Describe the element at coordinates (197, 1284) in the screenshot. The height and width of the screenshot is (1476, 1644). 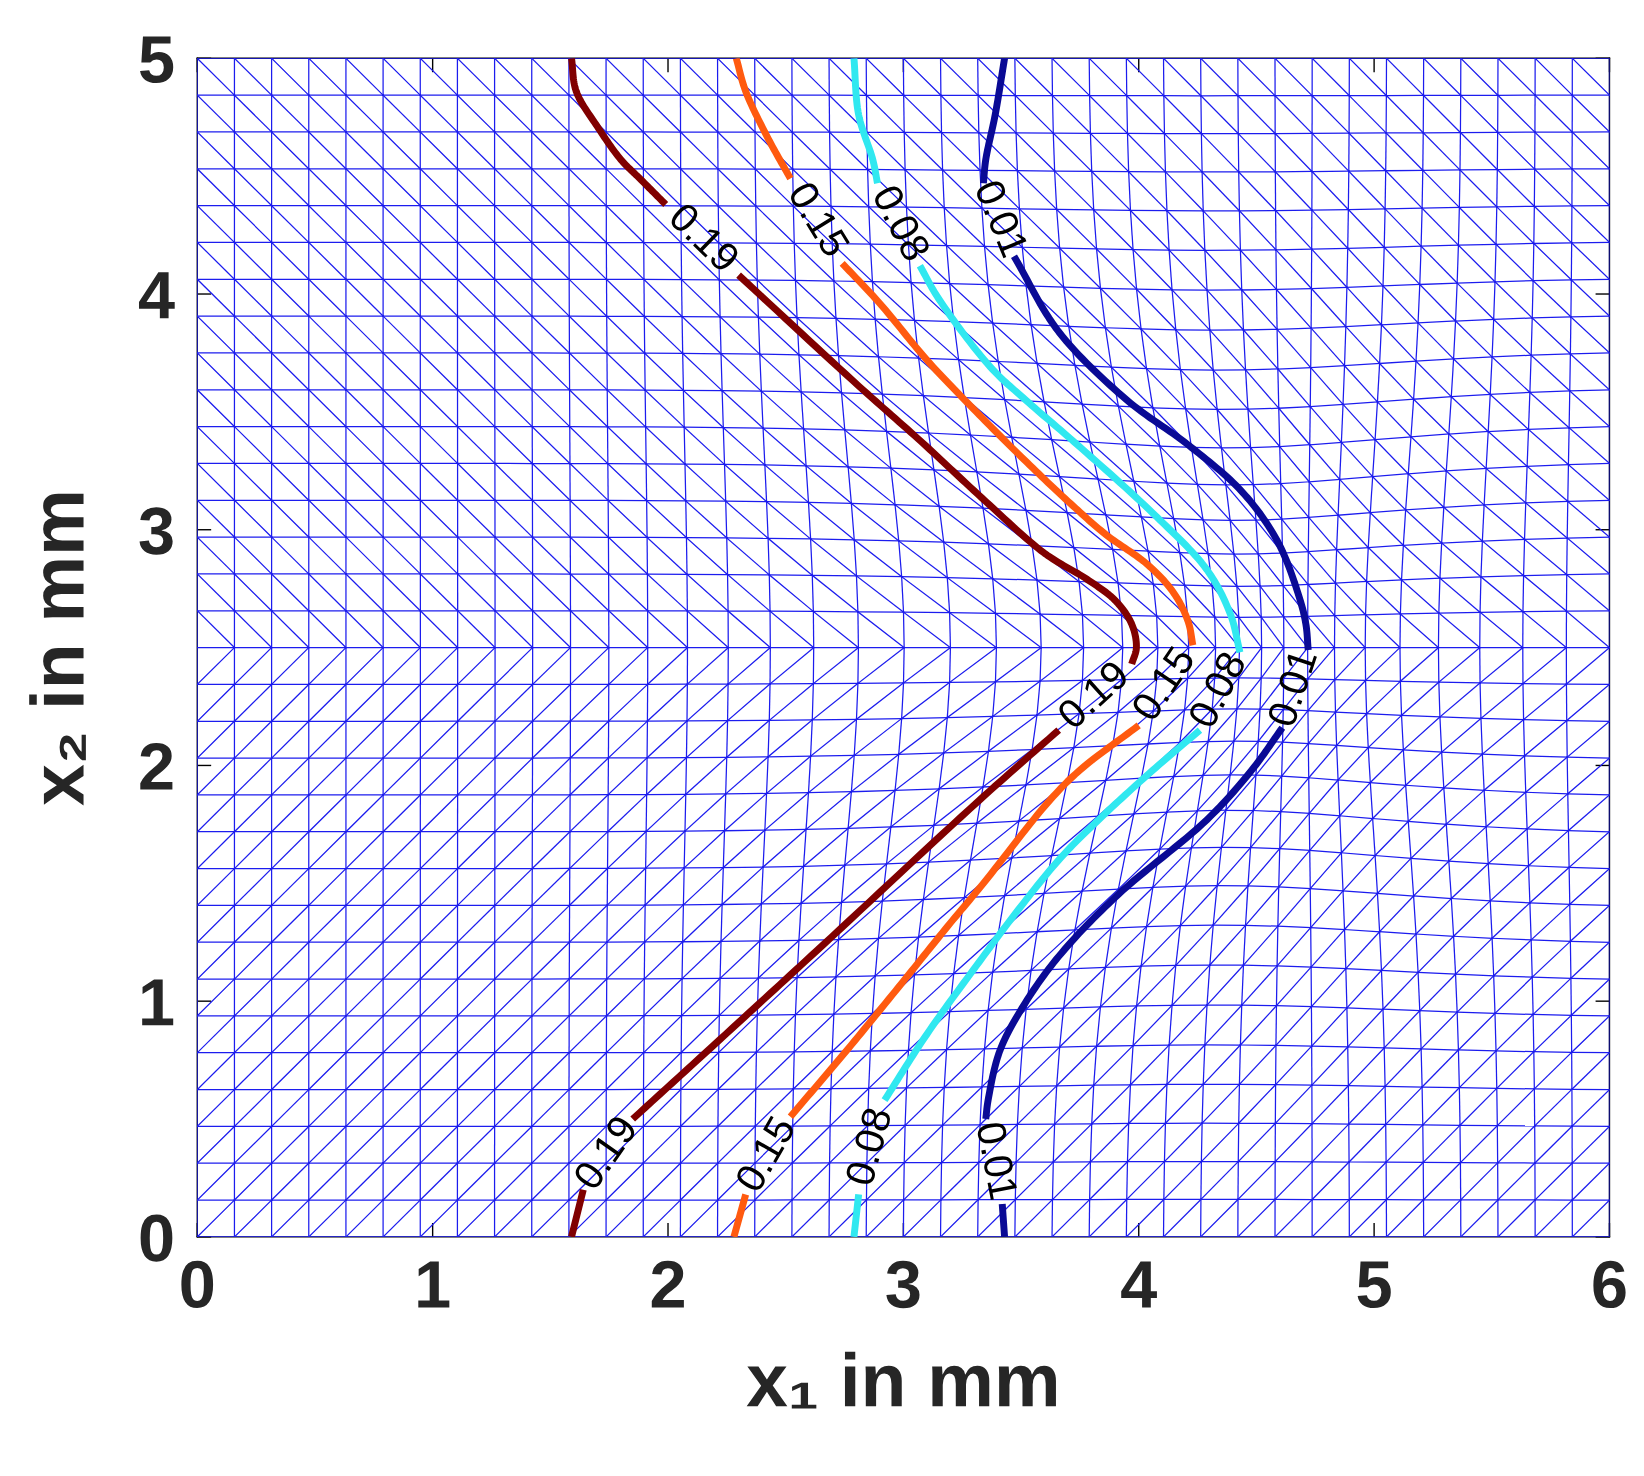
I see `x-tick-label: 0` at that location.